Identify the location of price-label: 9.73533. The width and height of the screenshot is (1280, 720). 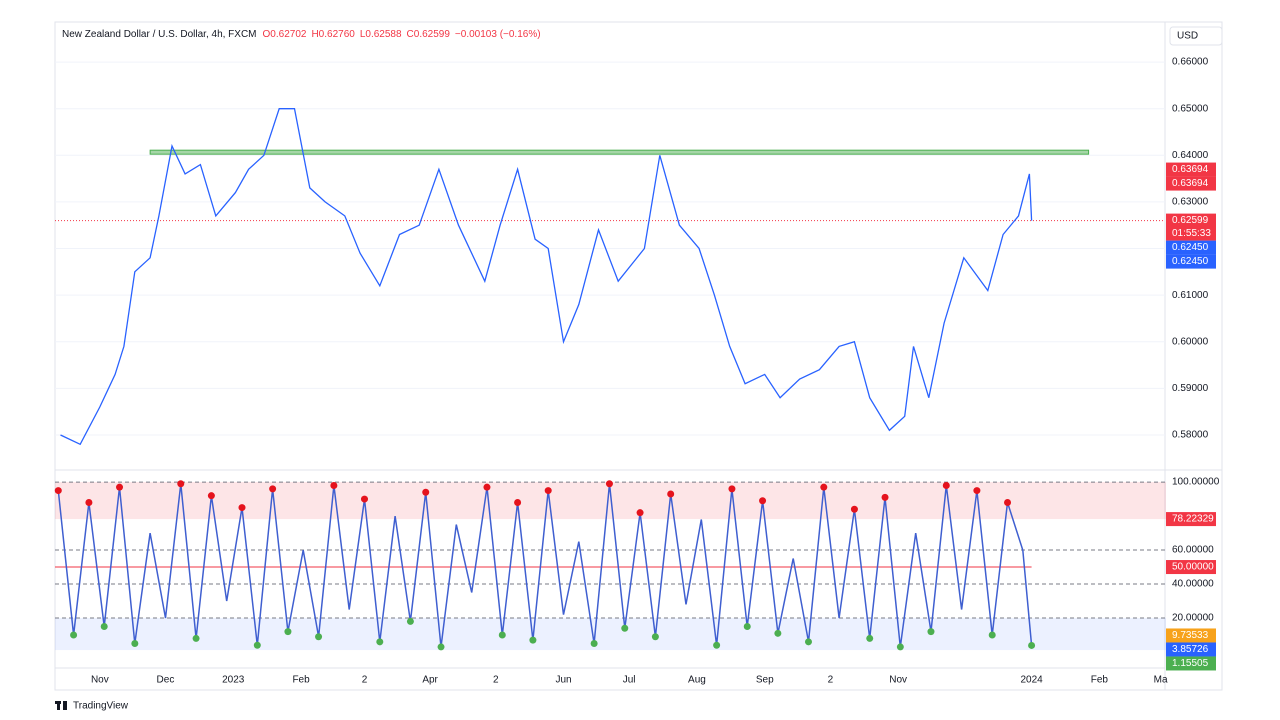
(1190, 635).